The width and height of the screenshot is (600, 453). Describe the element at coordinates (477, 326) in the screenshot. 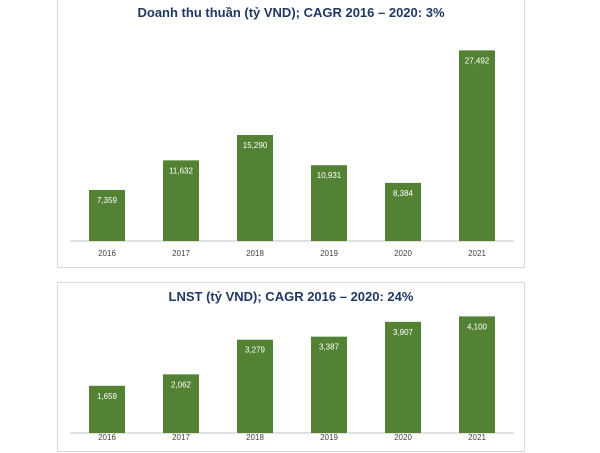

I see `profit-data-label-2021: 4,100` at that location.